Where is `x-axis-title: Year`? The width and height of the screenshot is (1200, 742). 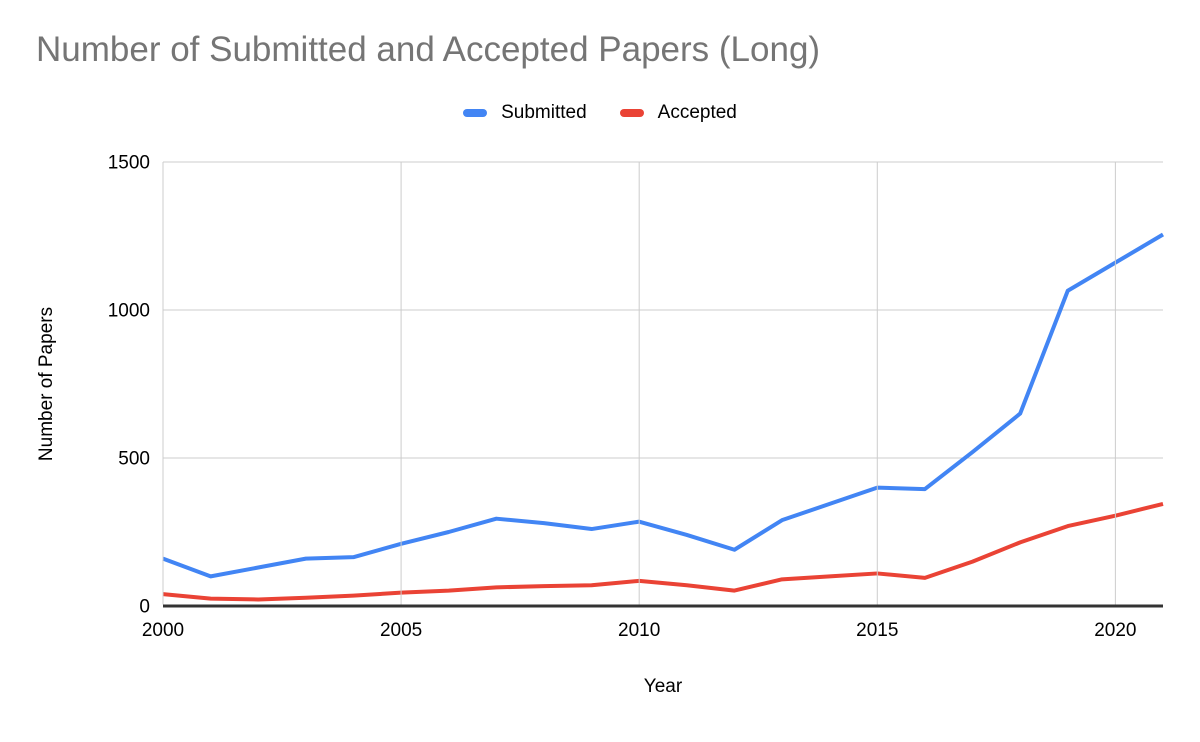
x-axis-title: Year is located at coordinates (663, 686).